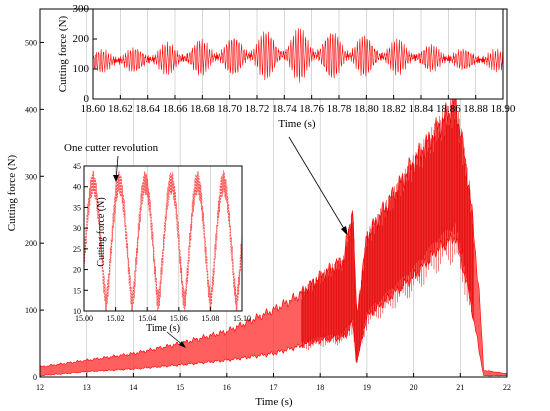 This screenshot has width=550, height=411. What do you see at coordinates (93, 109) in the screenshot?
I see `x-tick-label: 18.60` at bounding box center [93, 109].